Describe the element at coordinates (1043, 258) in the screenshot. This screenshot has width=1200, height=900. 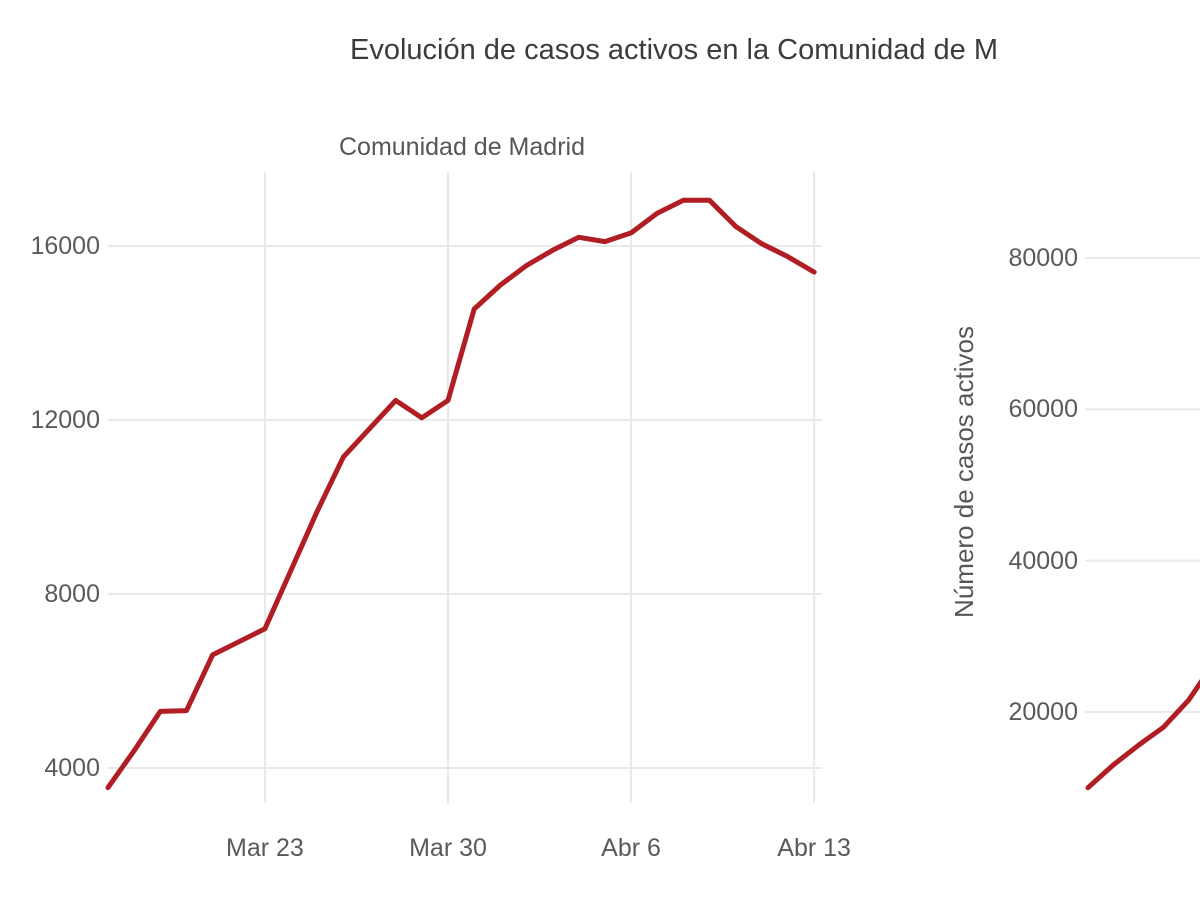
I see `y-tick-label: 80000` at that location.